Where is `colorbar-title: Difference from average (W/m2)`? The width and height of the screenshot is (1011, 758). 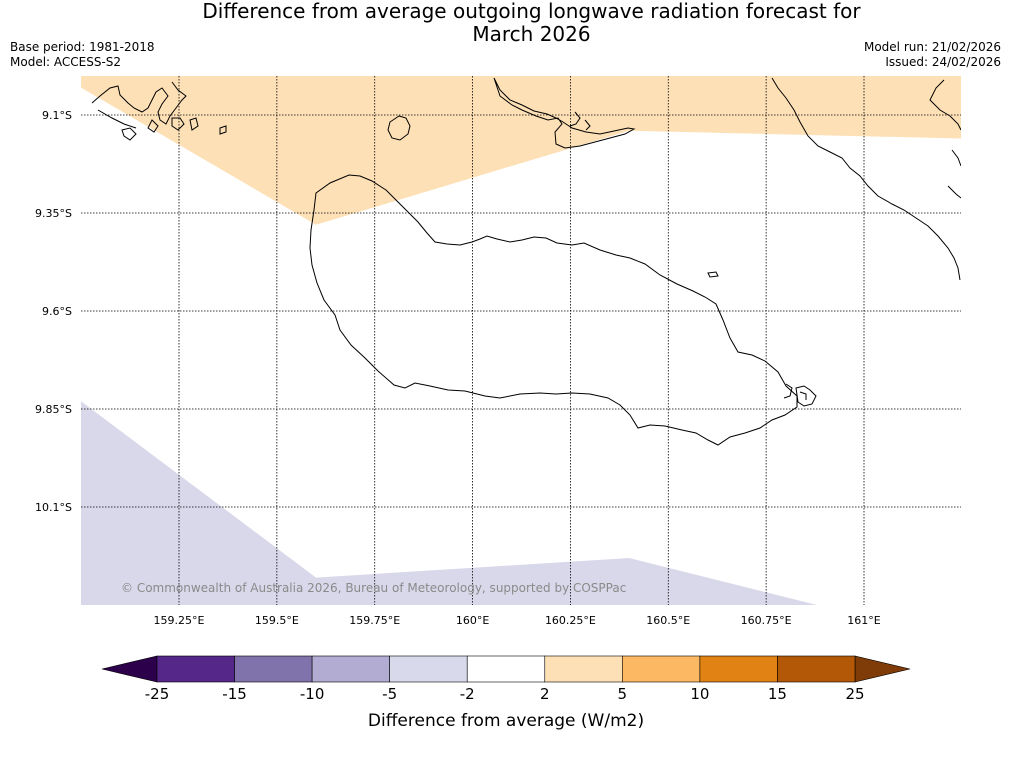
colorbar-title: Difference from average (W/m2) is located at coordinates (506, 721).